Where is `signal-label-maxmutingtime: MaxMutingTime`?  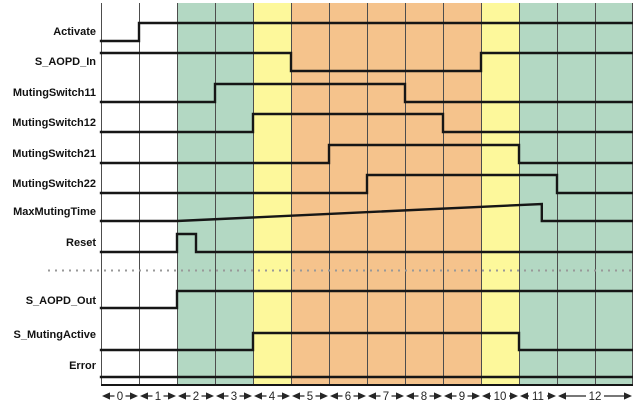 signal-label-maxmutingtime: MaxMutingTime is located at coordinates (54, 212).